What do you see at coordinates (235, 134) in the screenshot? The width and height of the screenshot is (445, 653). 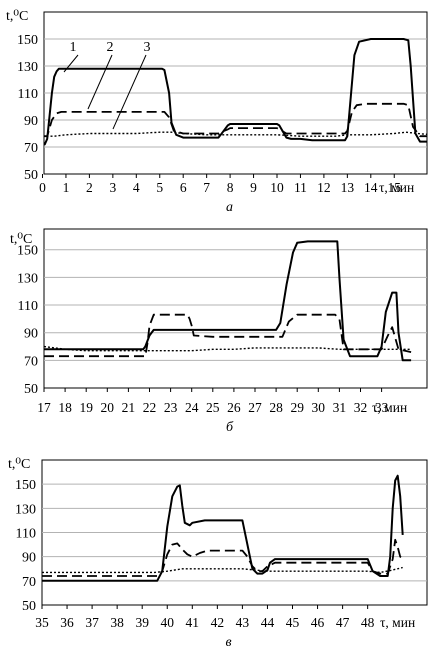 I see `panel-a-series-3-line` at bounding box center [235, 134].